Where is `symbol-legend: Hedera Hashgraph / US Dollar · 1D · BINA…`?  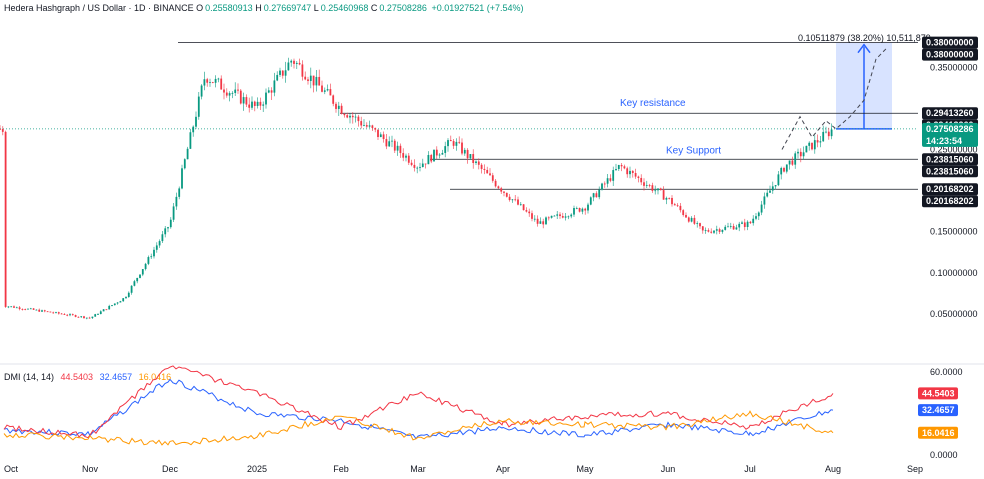
symbol-legend: Hedera Hashgraph / US Dollar · 1D · BINA… is located at coordinates (264, 8).